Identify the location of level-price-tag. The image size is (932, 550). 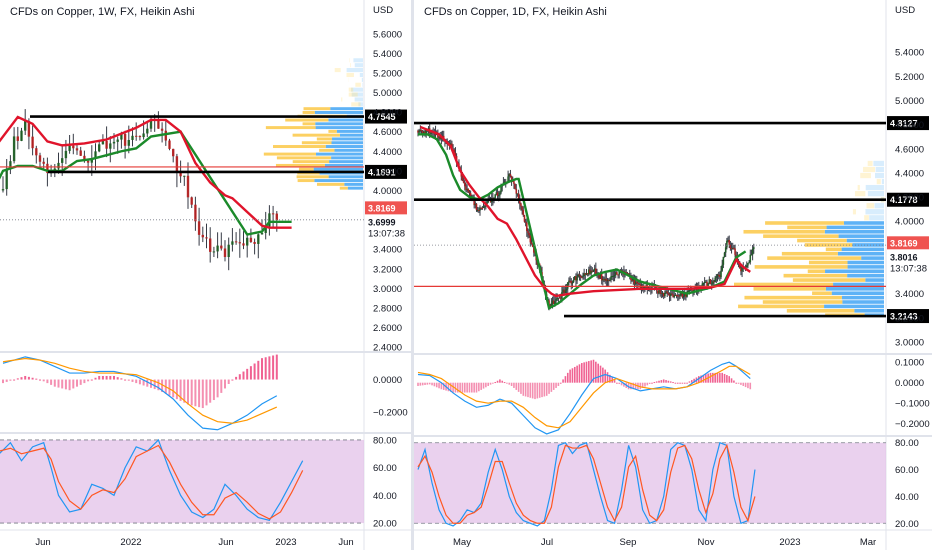
(386, 116).